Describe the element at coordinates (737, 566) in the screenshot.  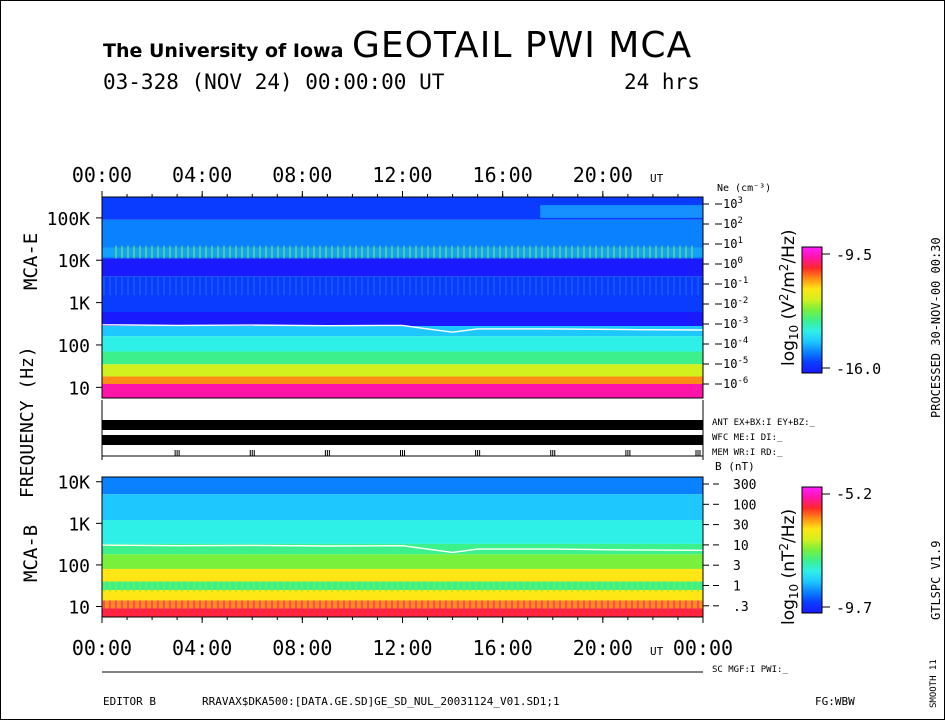
I see `b-tick-label: 3` at that location.